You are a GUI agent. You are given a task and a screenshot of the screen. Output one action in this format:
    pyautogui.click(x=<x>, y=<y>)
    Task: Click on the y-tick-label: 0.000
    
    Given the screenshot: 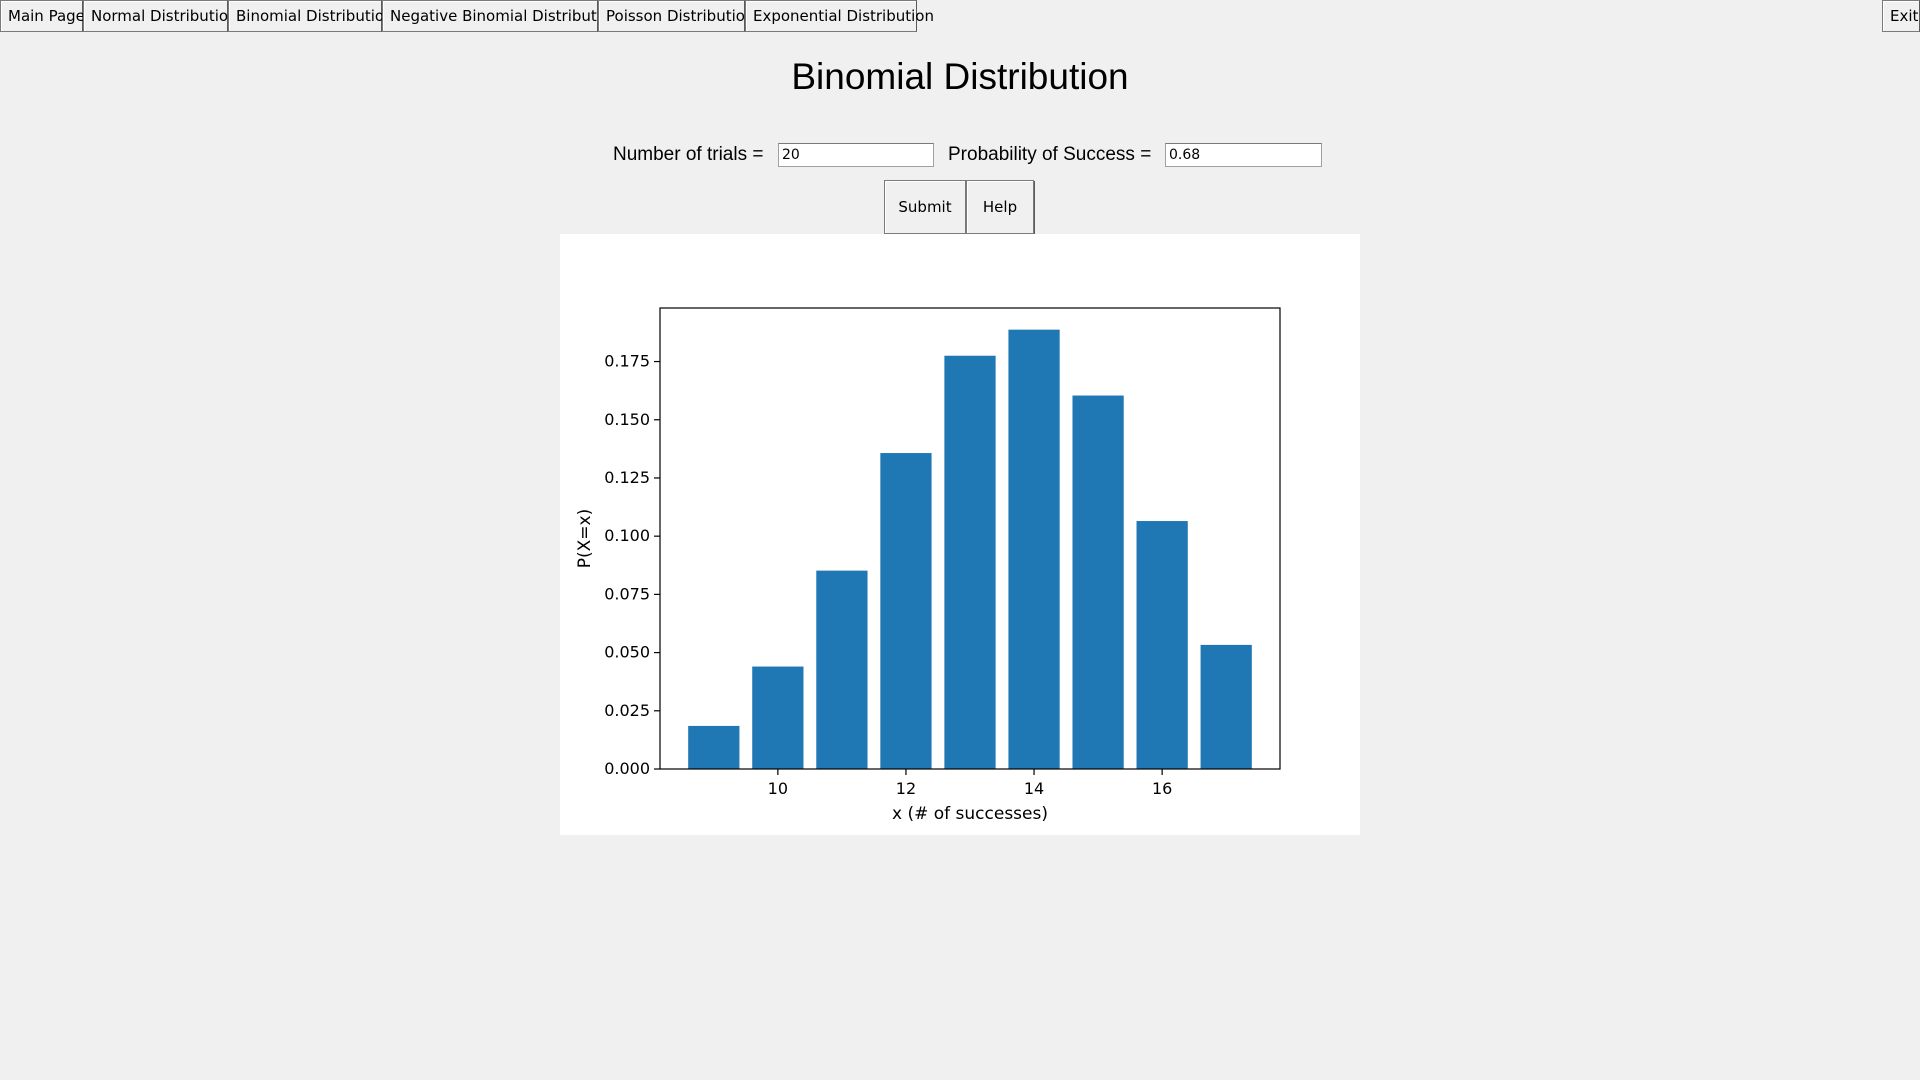 What is the action you would take?
    pyautogui.click(x=627, y=768)
    